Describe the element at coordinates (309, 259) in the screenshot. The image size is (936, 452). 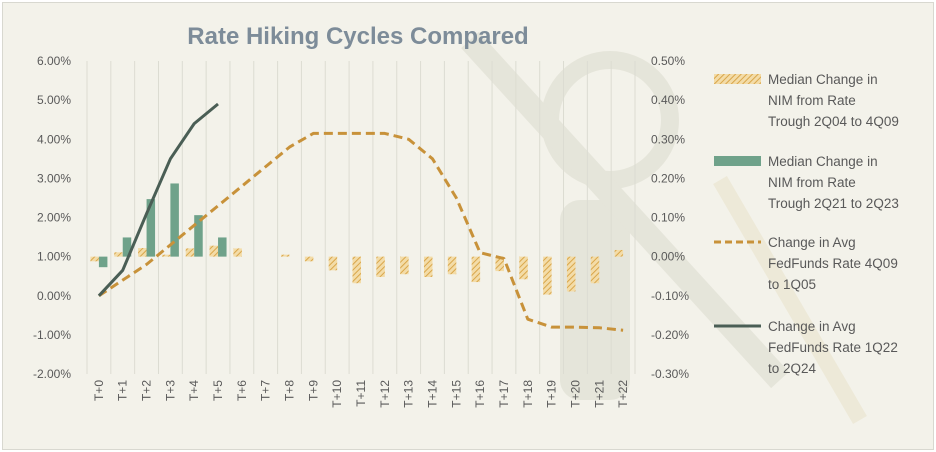
I see `bar-nim-2q04-T+9` at that location.